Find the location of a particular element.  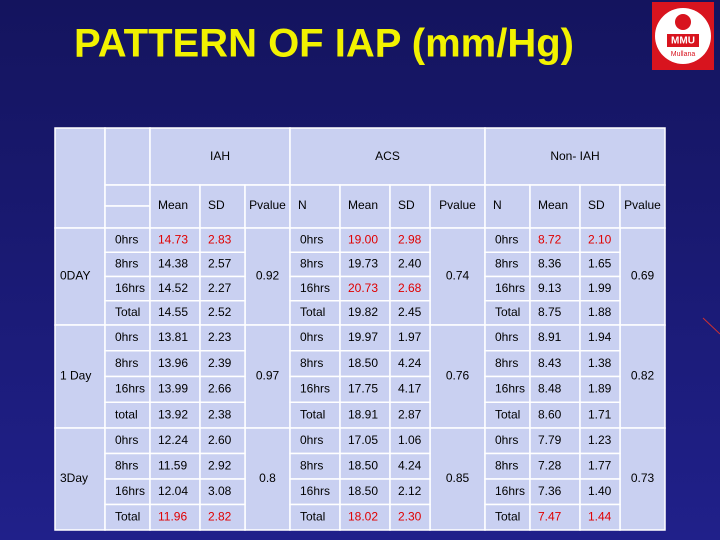

value-cell: 2.60 is located at coordinates (220, 440).